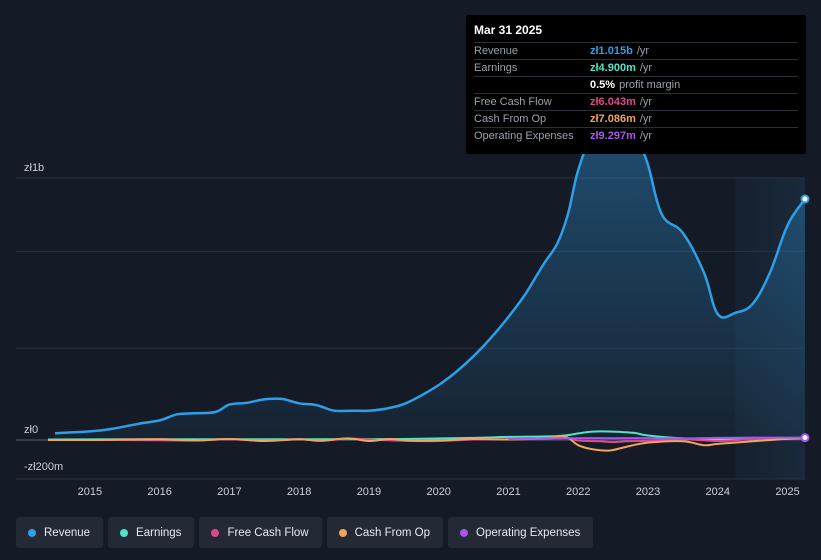 This screenshot has width=821, height=560. I want to click on tooltip-row: Cash From Op zł7.086m/yr, so click(636, 118).